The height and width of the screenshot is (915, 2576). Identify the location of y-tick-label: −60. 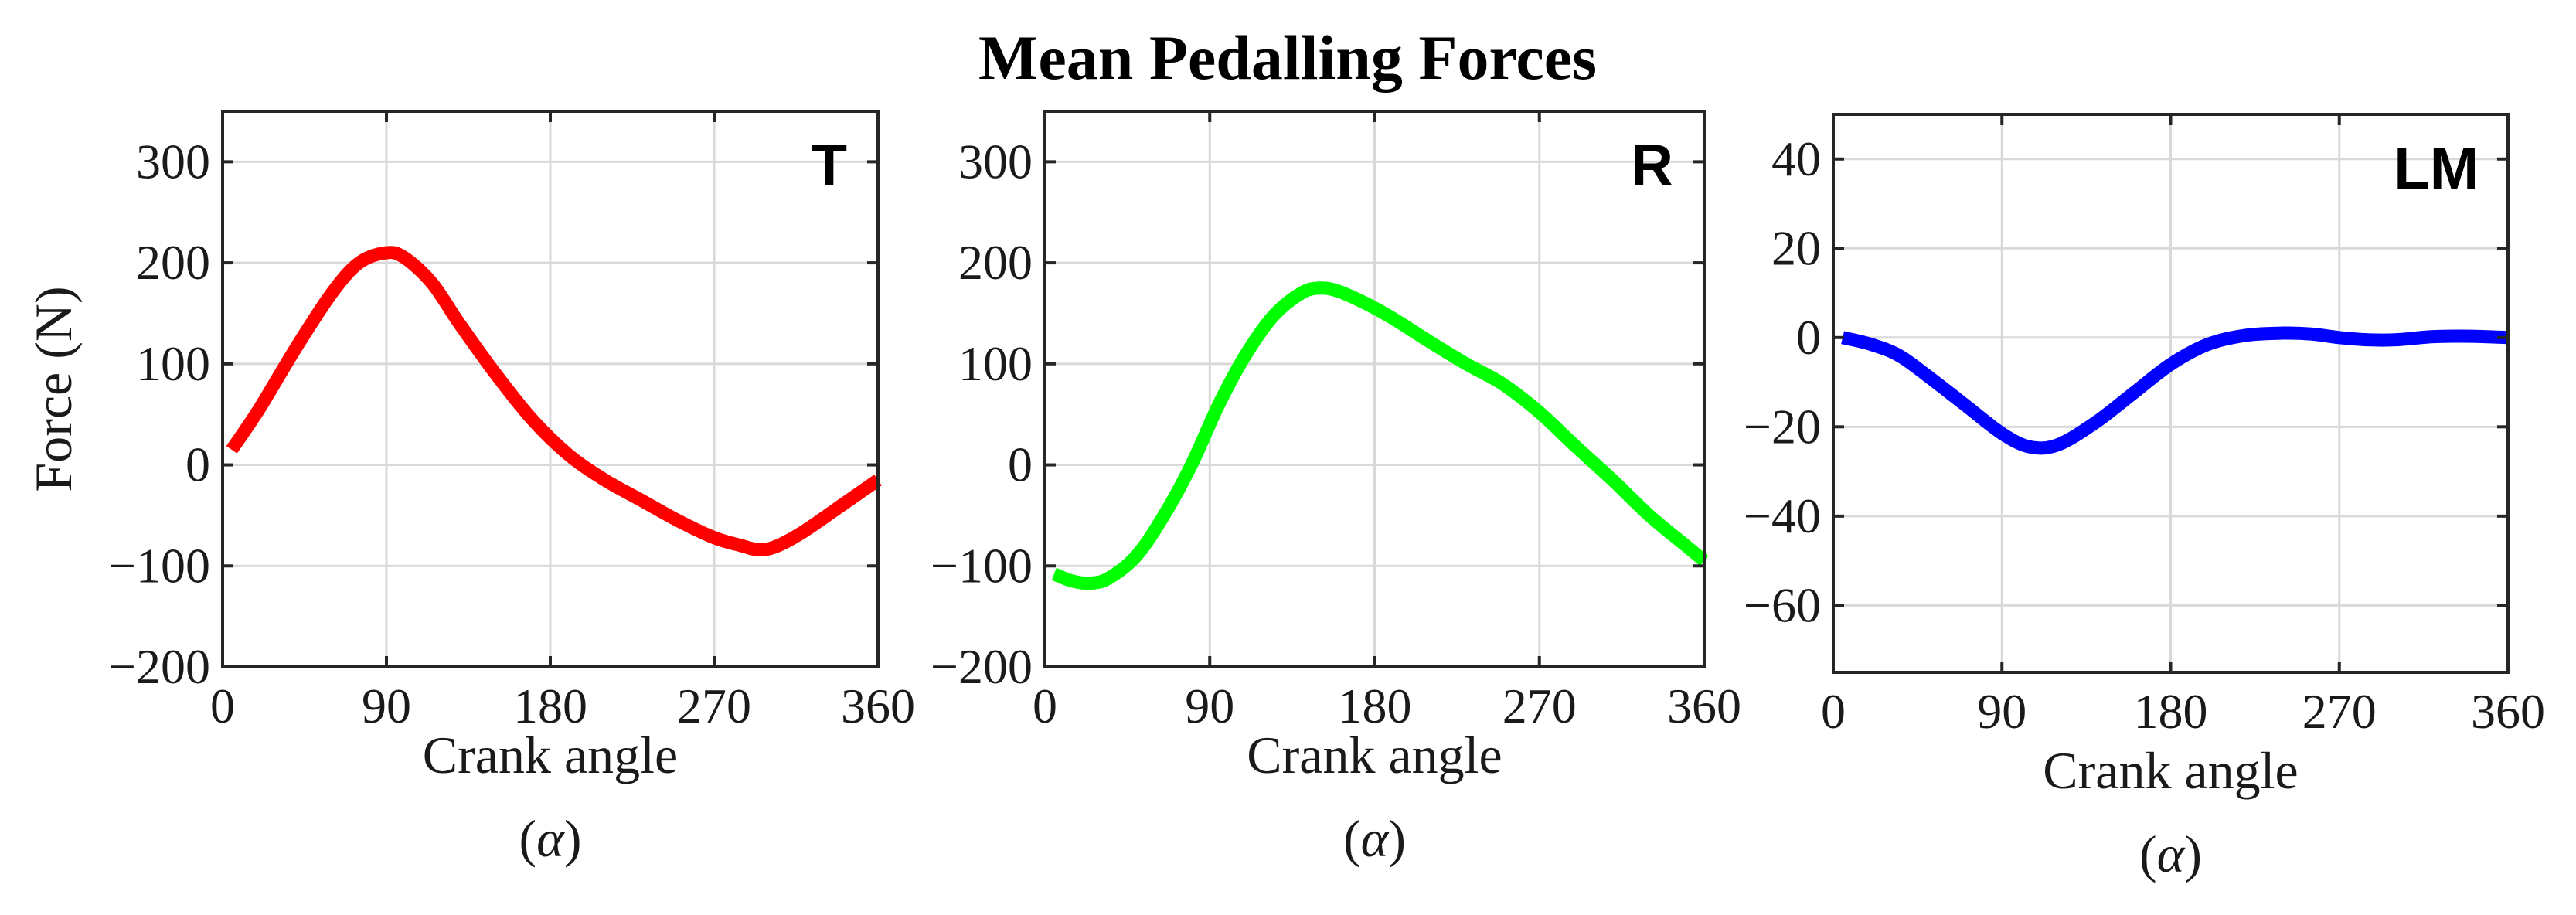
(1782, 604).